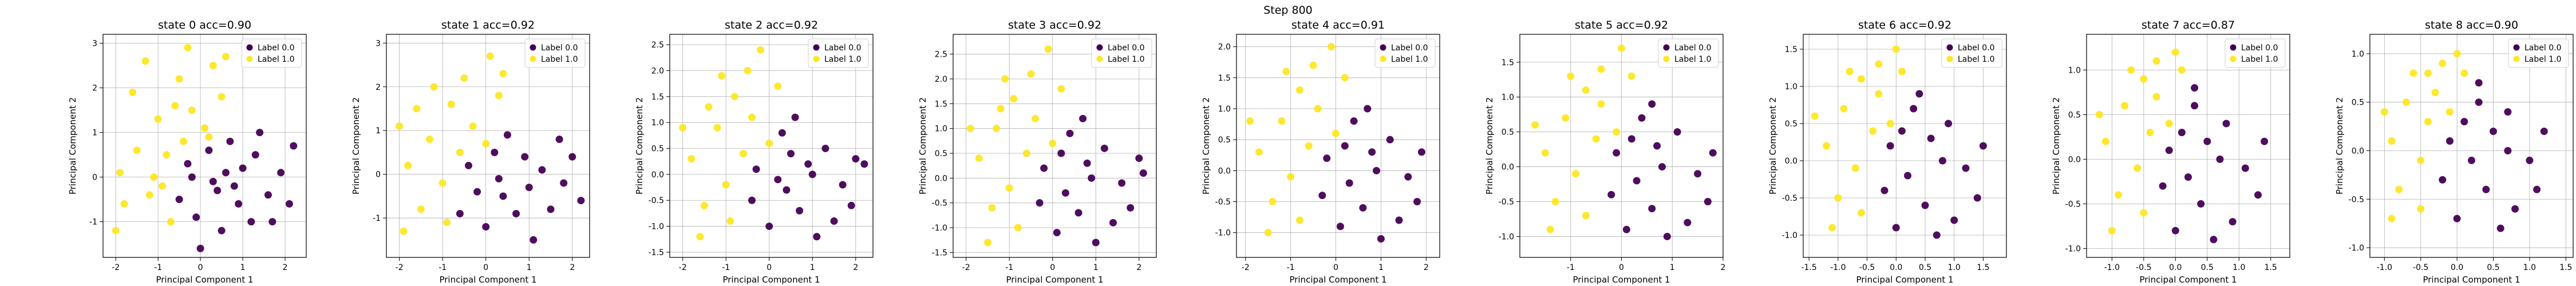  I want to click on x-tick-label: 1.5, so click(2565, 267).